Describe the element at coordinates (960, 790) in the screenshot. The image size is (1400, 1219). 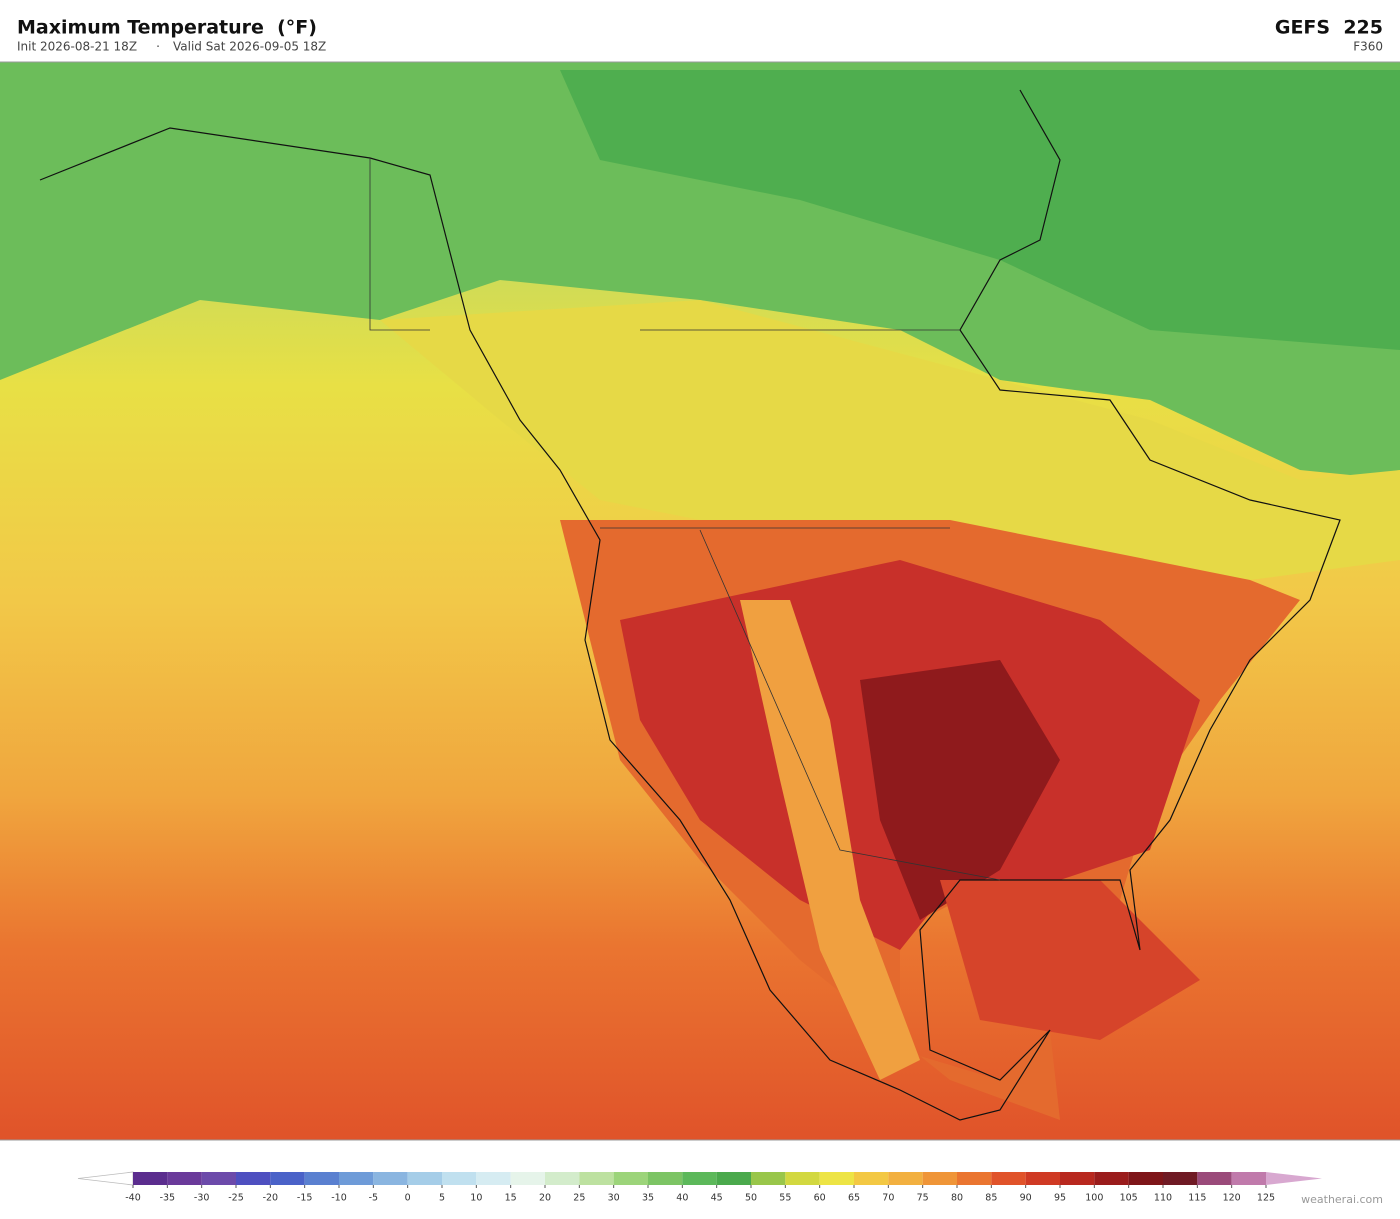
I see `land-hottest-field` at that location.